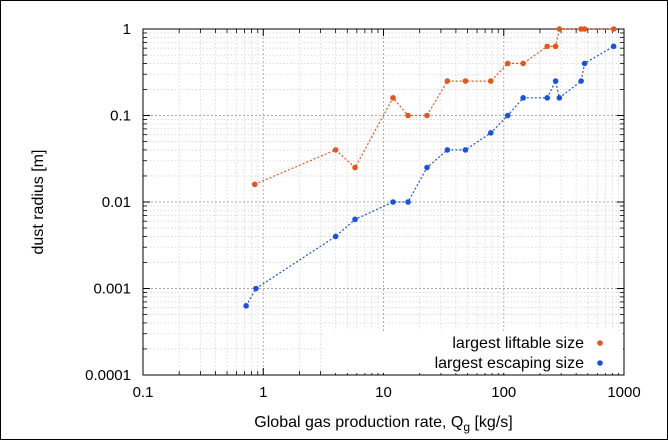  I want to click on x-tick-labels: 0.1 1 10 100 1000, so click(387, 392).